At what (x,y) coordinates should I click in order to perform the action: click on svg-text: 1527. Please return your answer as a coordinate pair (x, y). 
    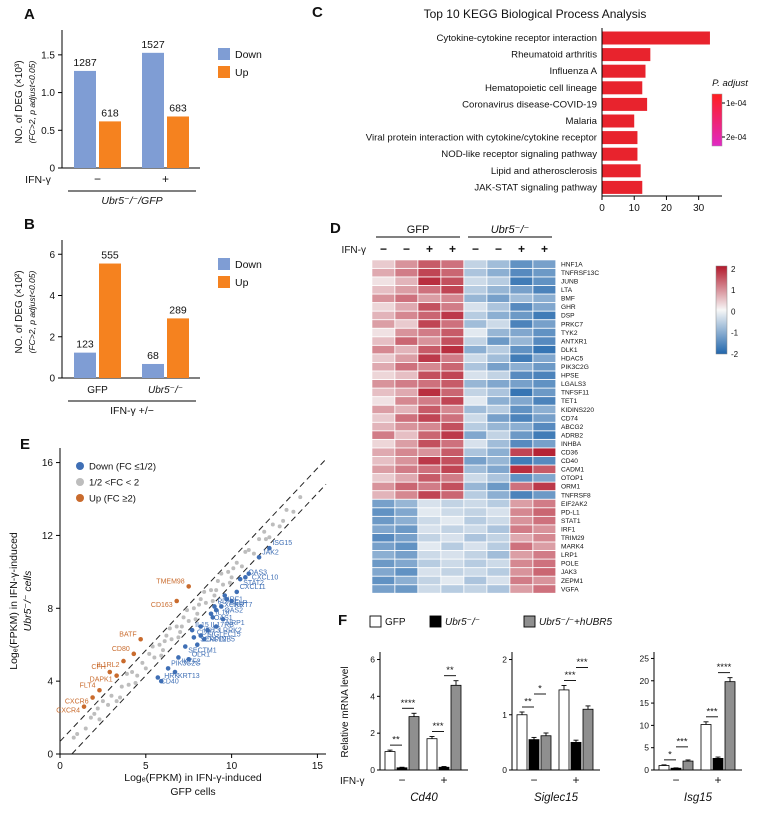
    Looking at the image, I should click on (153, 45).